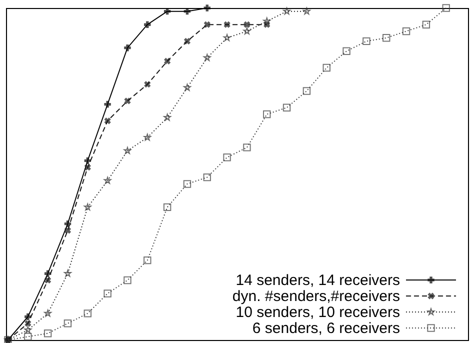 The width and height of the screenshot is (474, 343). I want to click on legend-label: 10 senders, 10 receivers, so click(318, 312).